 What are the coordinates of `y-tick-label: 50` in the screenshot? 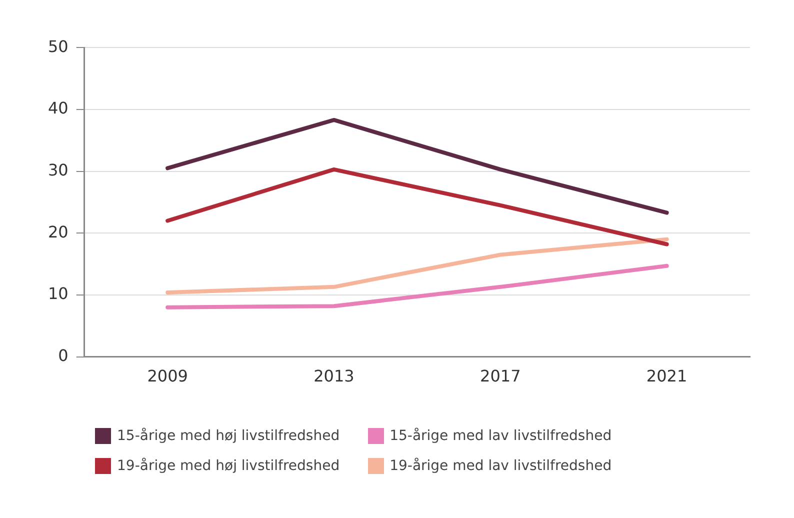 It's located at (58, 46).